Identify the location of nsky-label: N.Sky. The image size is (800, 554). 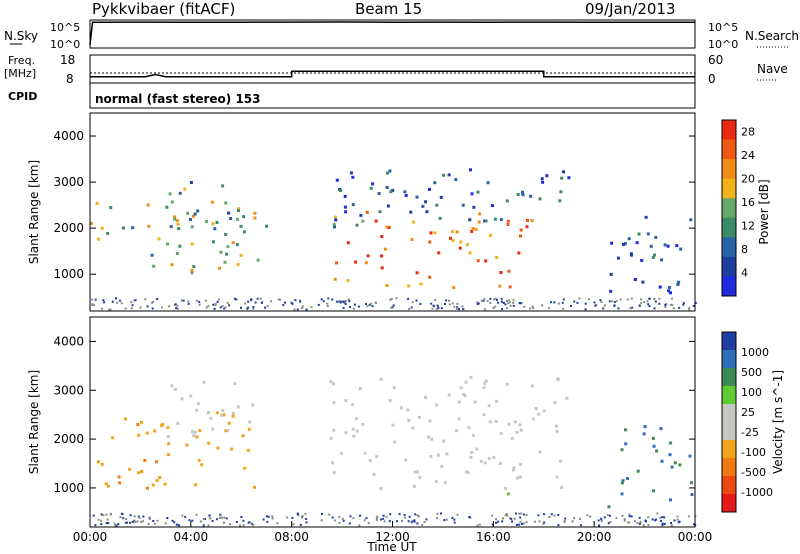
(21, 36).